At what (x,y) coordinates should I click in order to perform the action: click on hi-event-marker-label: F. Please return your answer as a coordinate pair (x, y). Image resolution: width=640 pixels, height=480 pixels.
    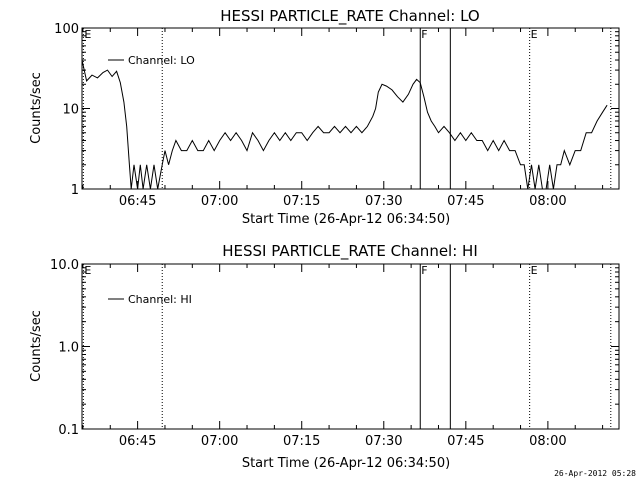
    Looking at the image, I should click on (424, 270).